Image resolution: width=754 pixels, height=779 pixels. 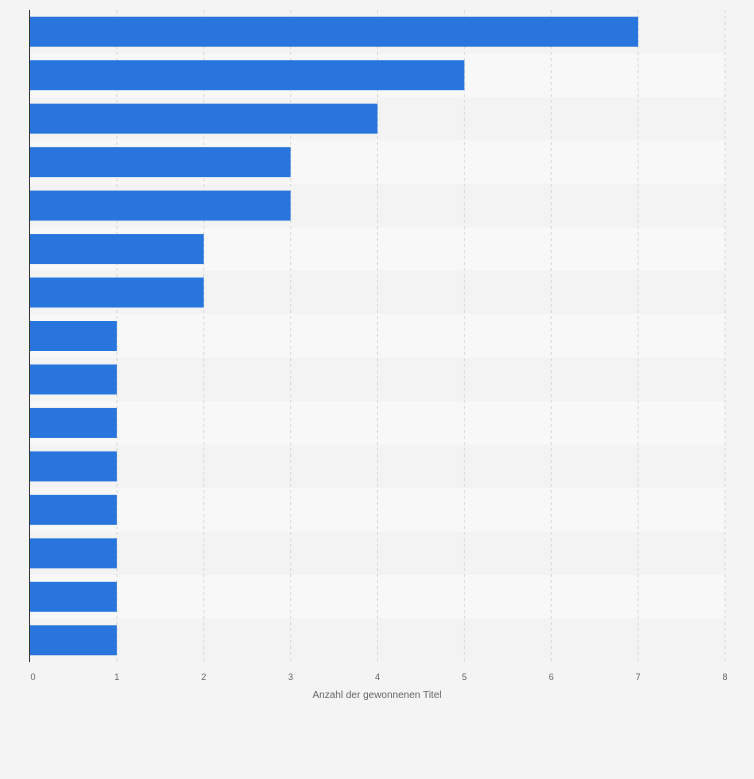 I want to click on x-tick-labels: 0 1 2 3 4 5 6 7 8, so click(x=378, y=677).